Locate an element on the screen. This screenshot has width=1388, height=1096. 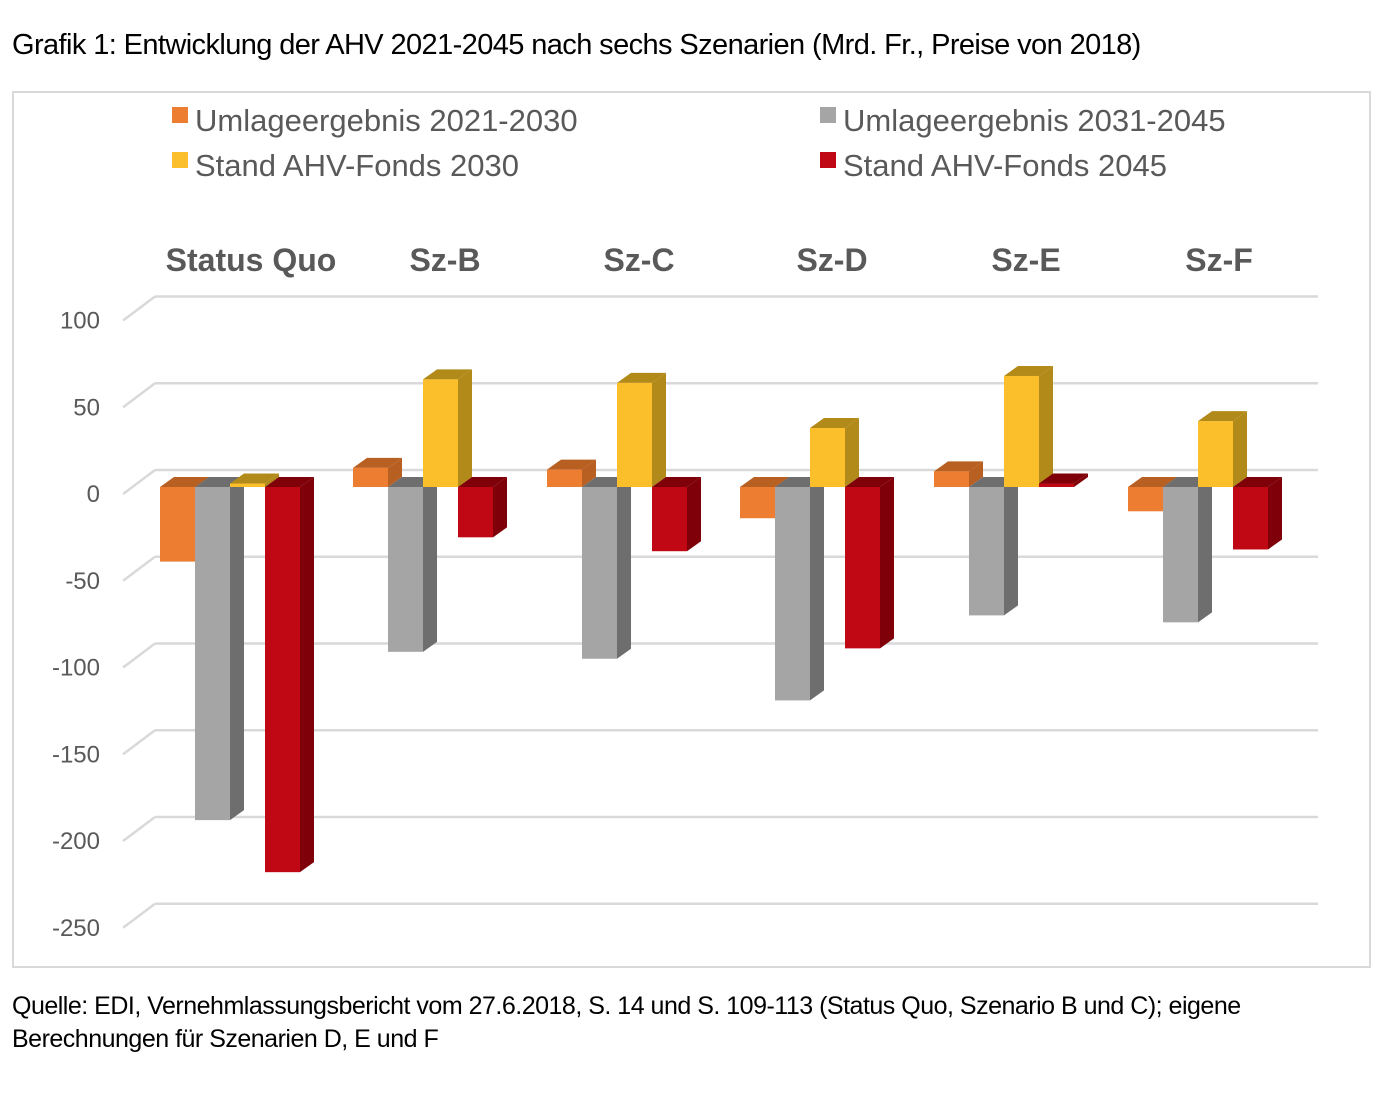
category-label: Sz-E is located at coordinates (1025, 260).